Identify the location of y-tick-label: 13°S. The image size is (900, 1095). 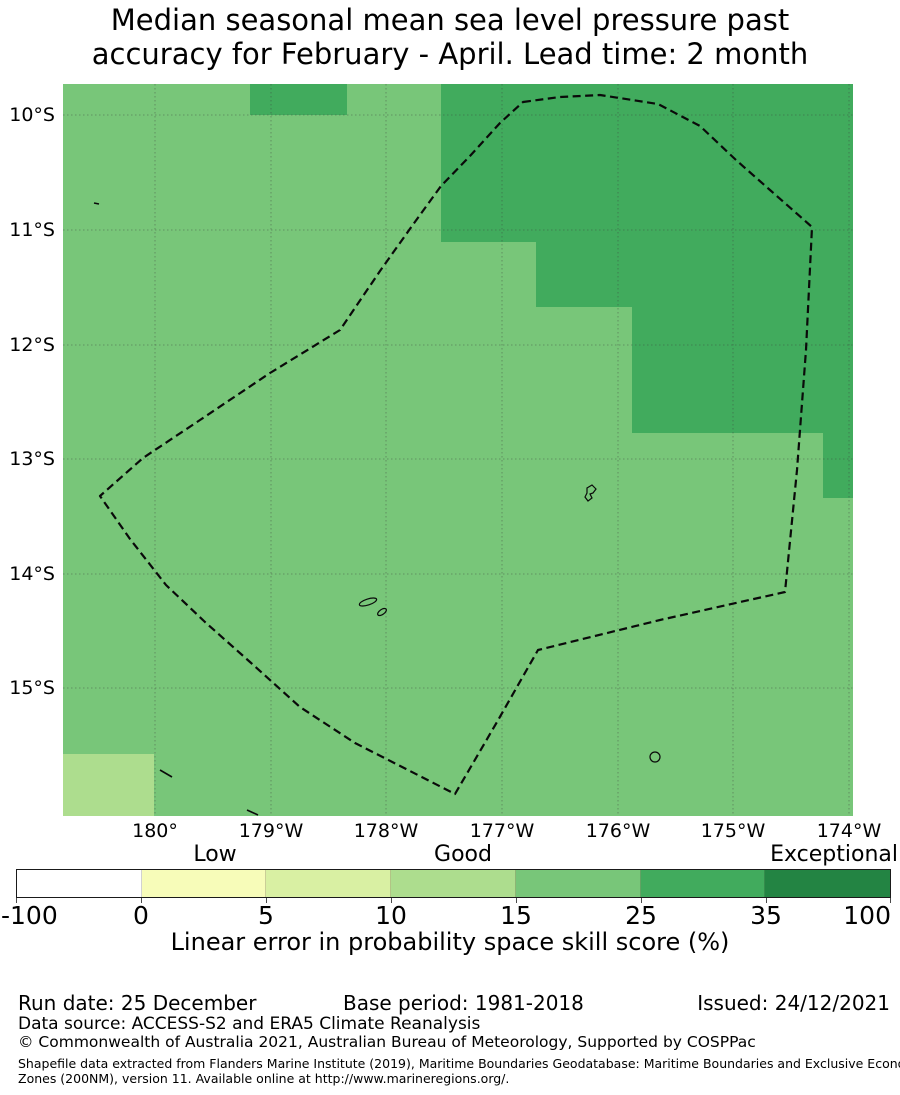
(32, 459).